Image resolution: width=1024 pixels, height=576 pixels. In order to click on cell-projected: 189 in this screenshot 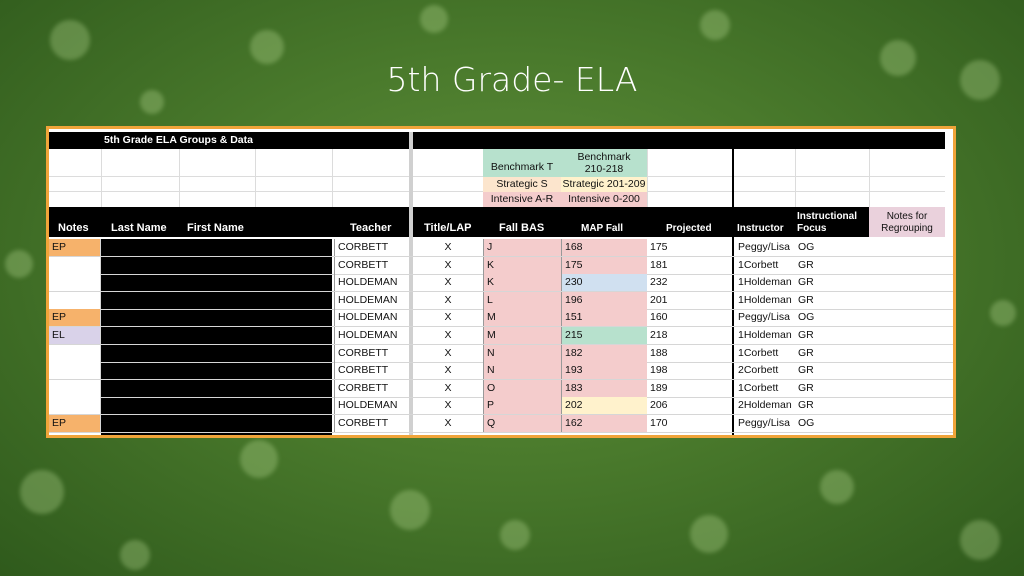, I will do `click(659, 387)`.